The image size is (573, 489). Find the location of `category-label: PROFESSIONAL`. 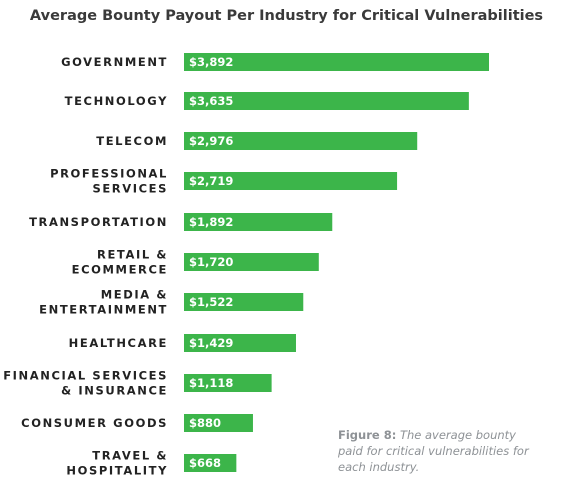

category-label: PROFESSIONAL is located at coordinates (109, 174).